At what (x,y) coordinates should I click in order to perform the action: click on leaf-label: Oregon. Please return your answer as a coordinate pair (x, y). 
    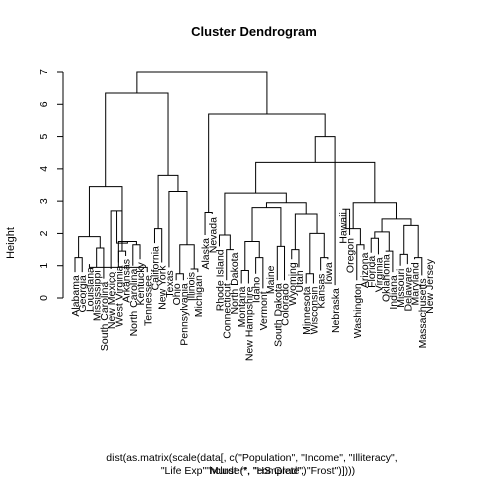
    Looking at the image, I should click on (351, 255).